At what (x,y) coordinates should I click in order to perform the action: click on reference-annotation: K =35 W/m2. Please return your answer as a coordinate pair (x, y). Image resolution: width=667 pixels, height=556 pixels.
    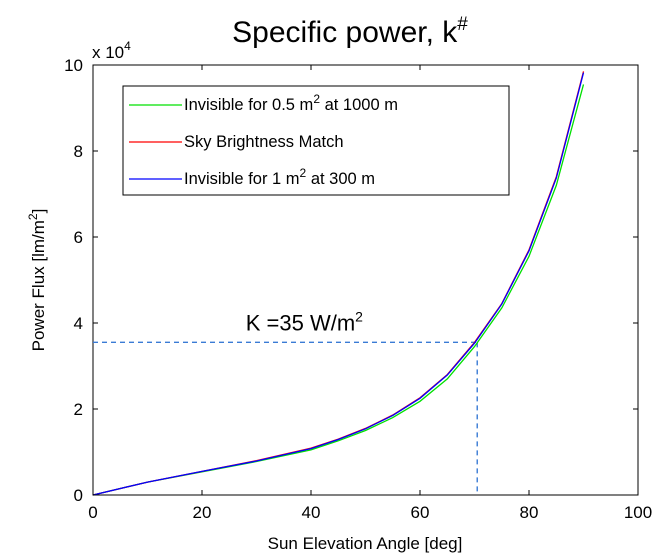
    Looking at the image, I should click on (304, 321).